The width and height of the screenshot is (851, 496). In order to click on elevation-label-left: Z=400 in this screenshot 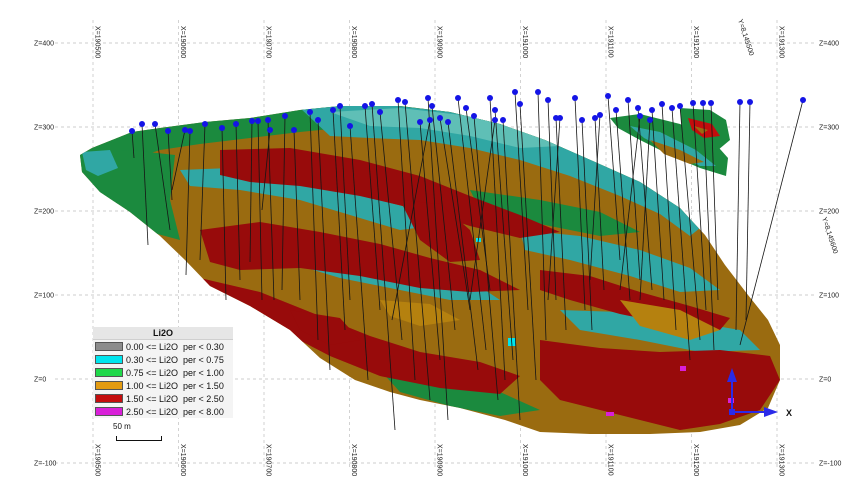, I will do `click(44, 44)`.